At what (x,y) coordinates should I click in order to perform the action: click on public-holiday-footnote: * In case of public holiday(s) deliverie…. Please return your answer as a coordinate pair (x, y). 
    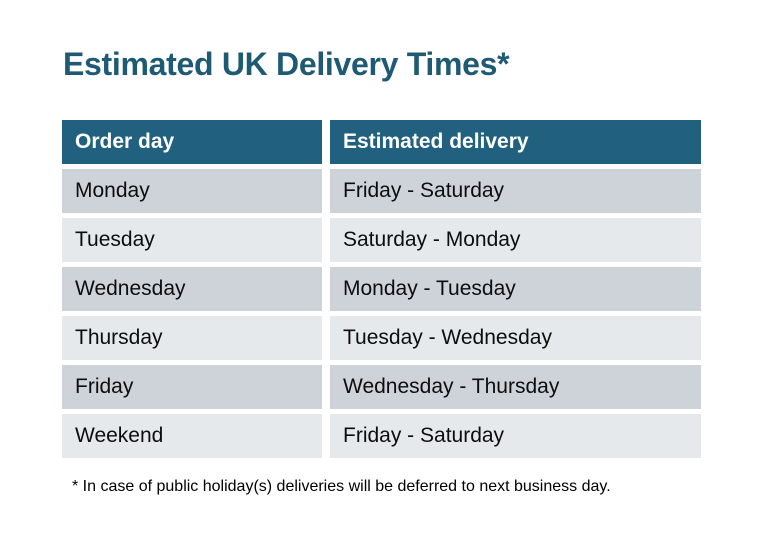
    Looking at the image, I should click on (341, 486).